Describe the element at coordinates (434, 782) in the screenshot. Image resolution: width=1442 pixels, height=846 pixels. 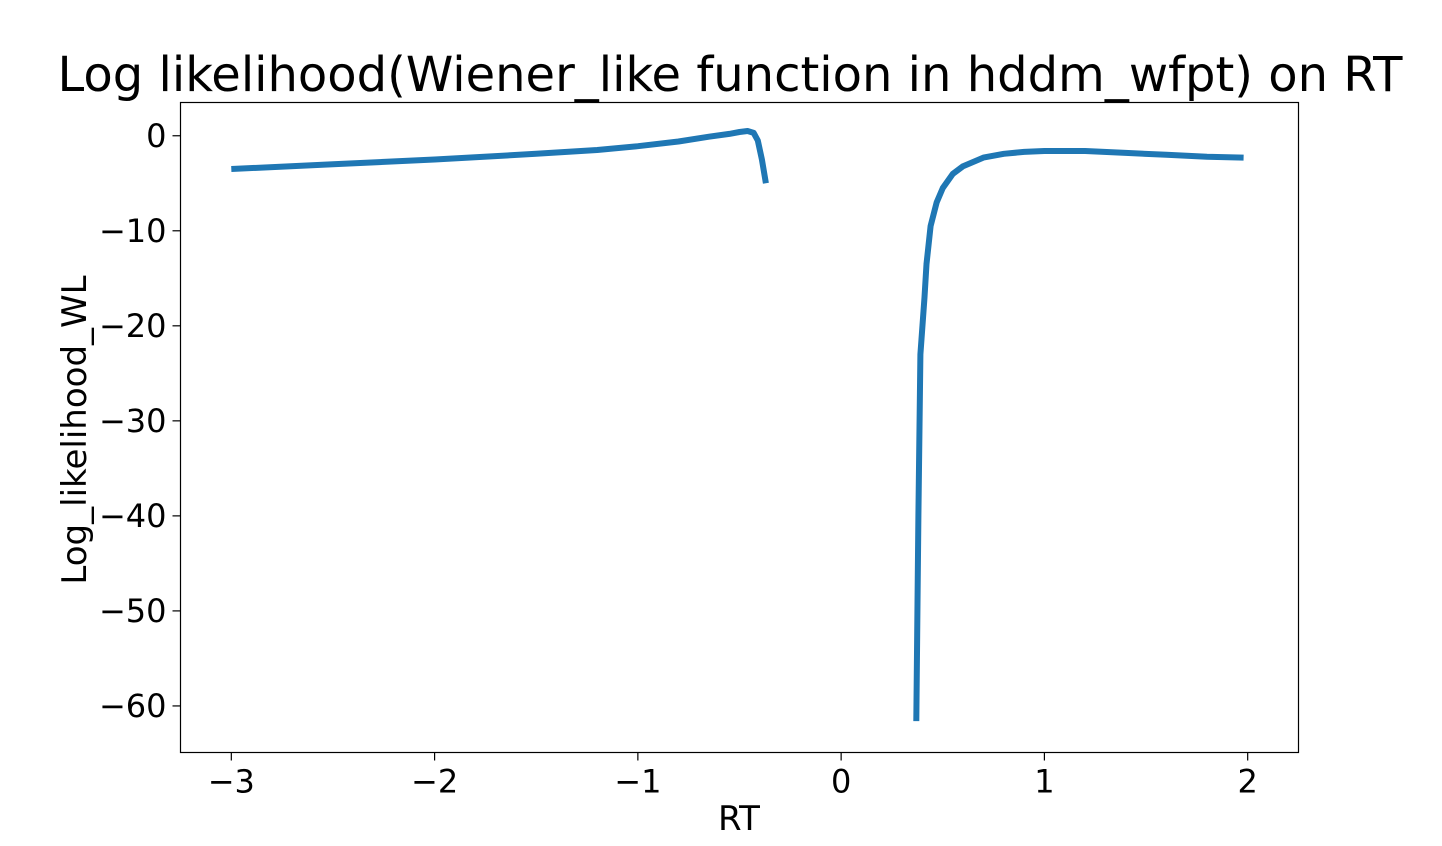
I see `x-tick-label: −2` at that location.